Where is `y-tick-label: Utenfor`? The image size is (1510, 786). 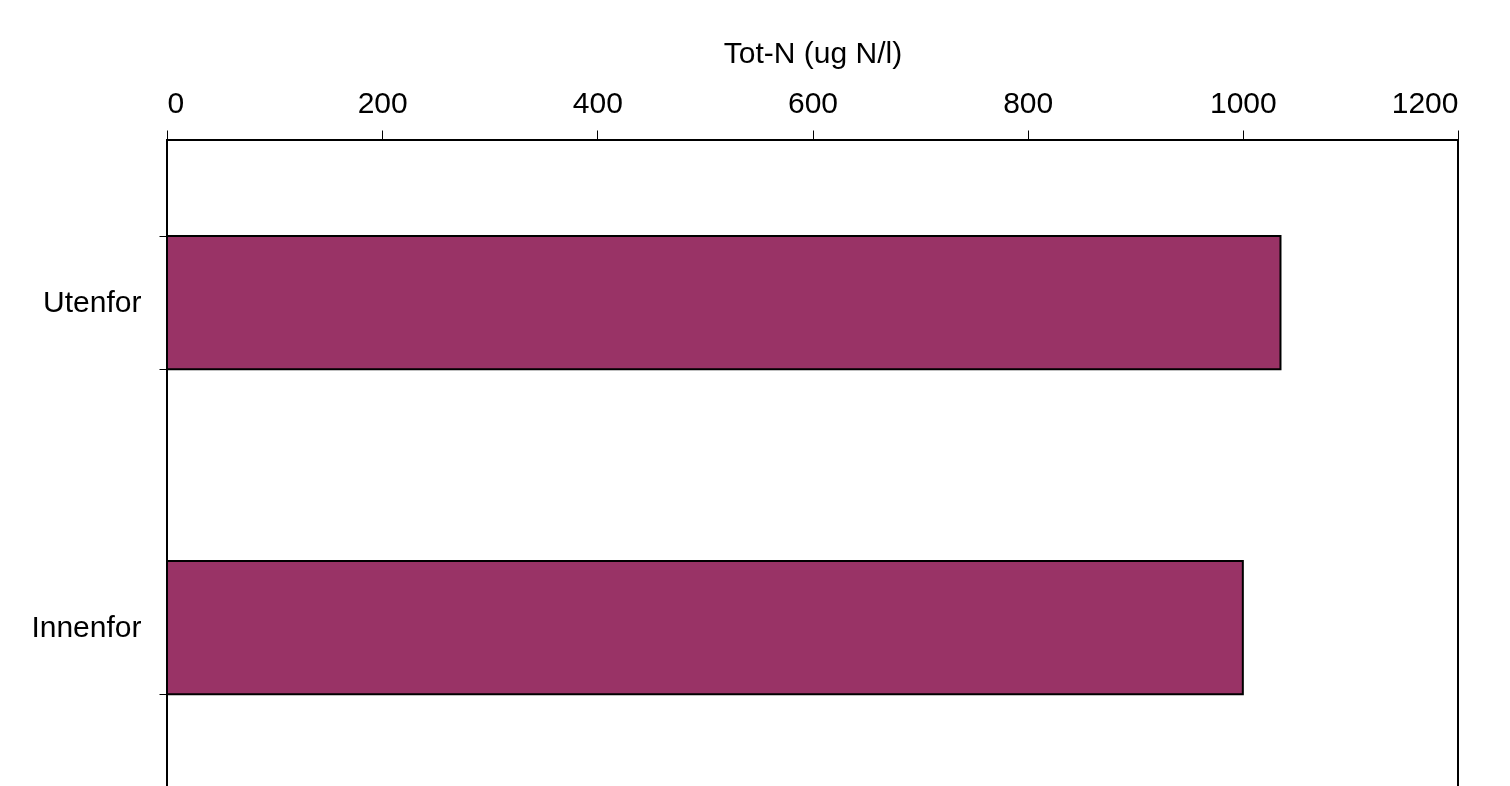
y-tick-label: Utenfor is located at coordinates (92, 301).